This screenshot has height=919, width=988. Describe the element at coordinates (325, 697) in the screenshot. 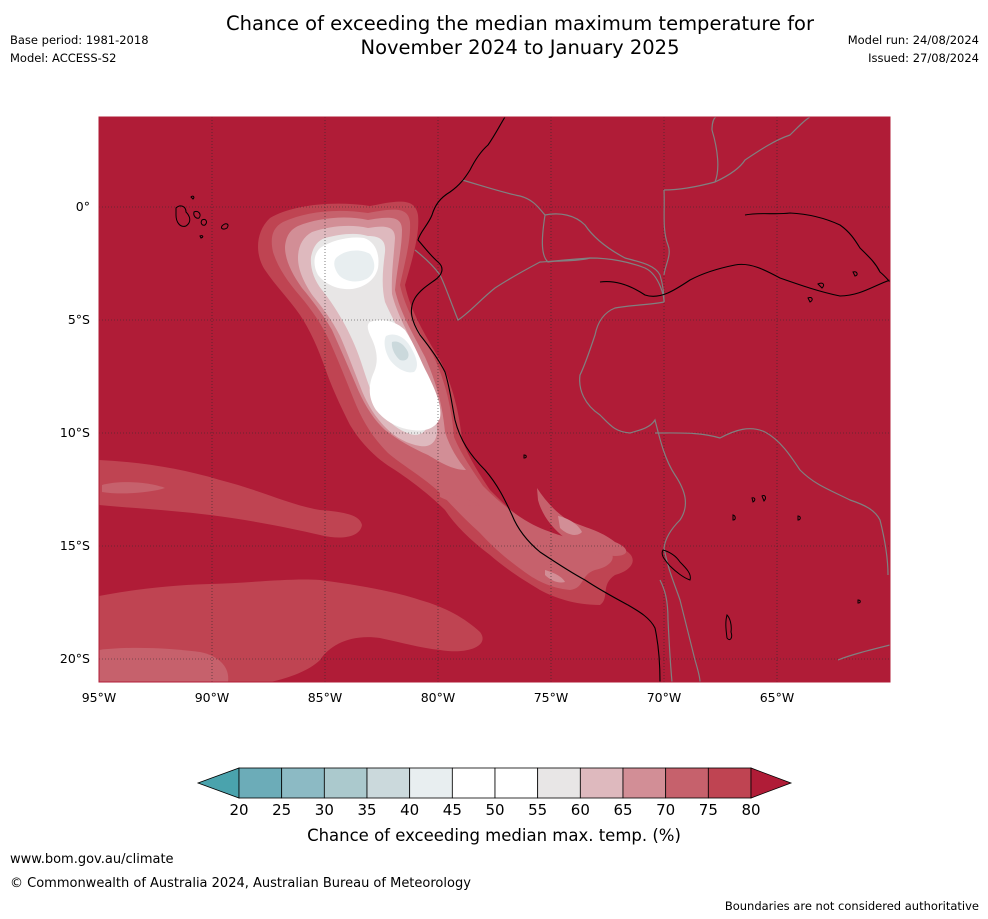

I see `lon-label-85w: 85°W` at that location.